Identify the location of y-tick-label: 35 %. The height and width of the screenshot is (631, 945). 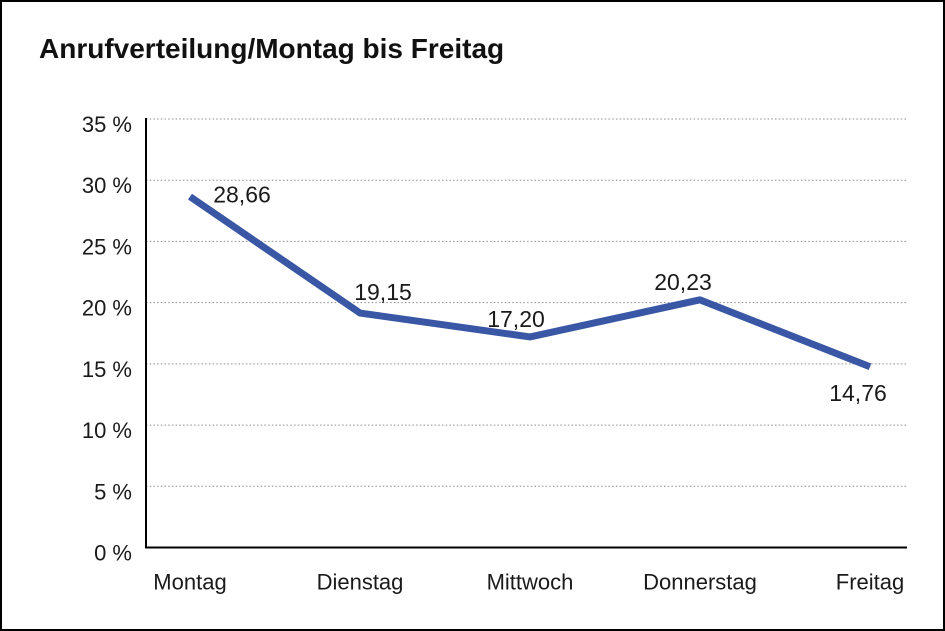
(107, 124).